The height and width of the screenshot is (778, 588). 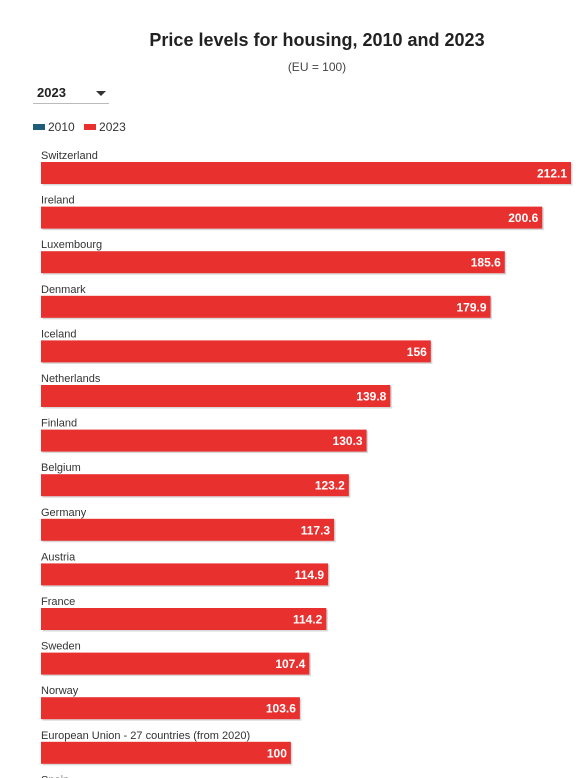 What do you see at coordinates (101, 93) in the screenshot?
I see `chevron-down-icon` at bounding box center [101, 93].